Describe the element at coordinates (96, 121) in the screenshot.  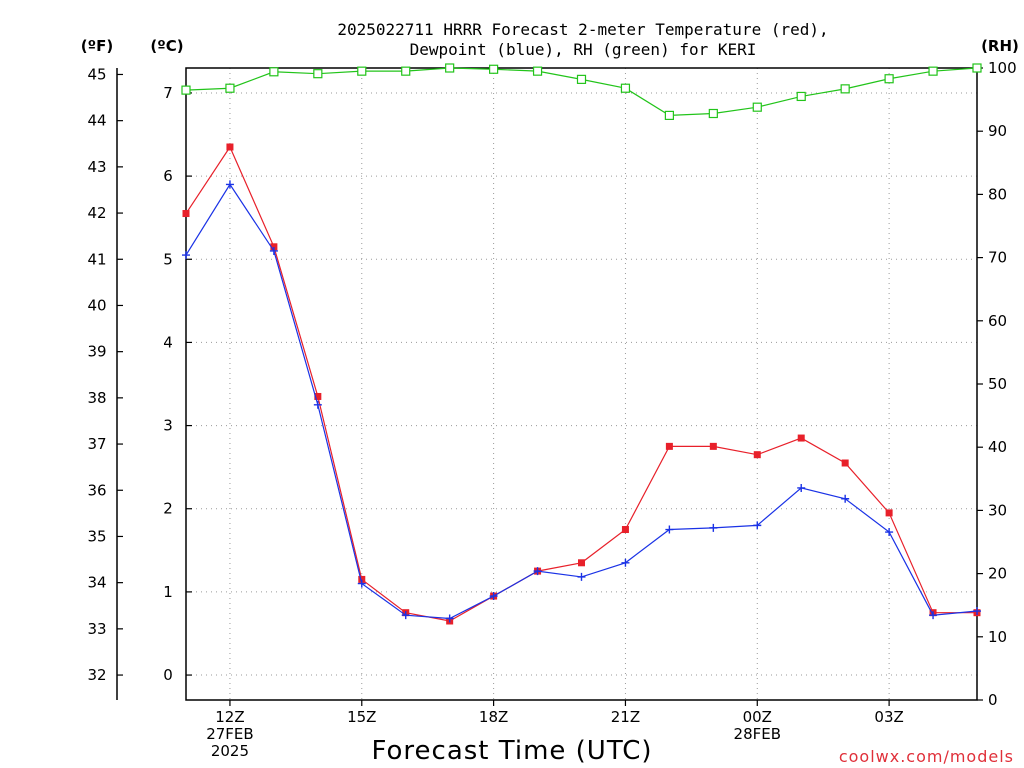
I see `fahrenheit-tick-label: 44` at that location.